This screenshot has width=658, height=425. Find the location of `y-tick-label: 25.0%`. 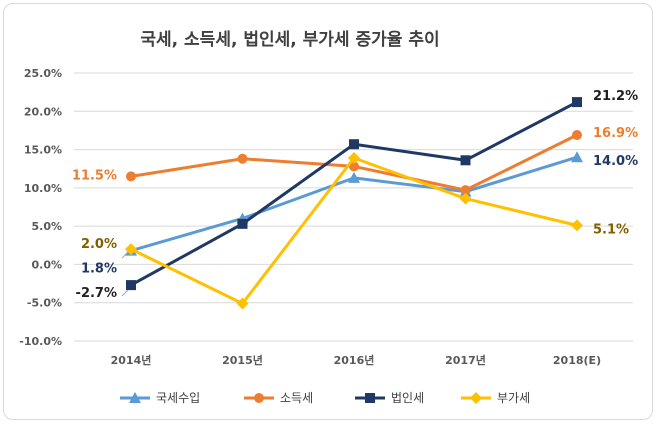

y-tick-label: 25.0% is located at coordinates (43, 73).